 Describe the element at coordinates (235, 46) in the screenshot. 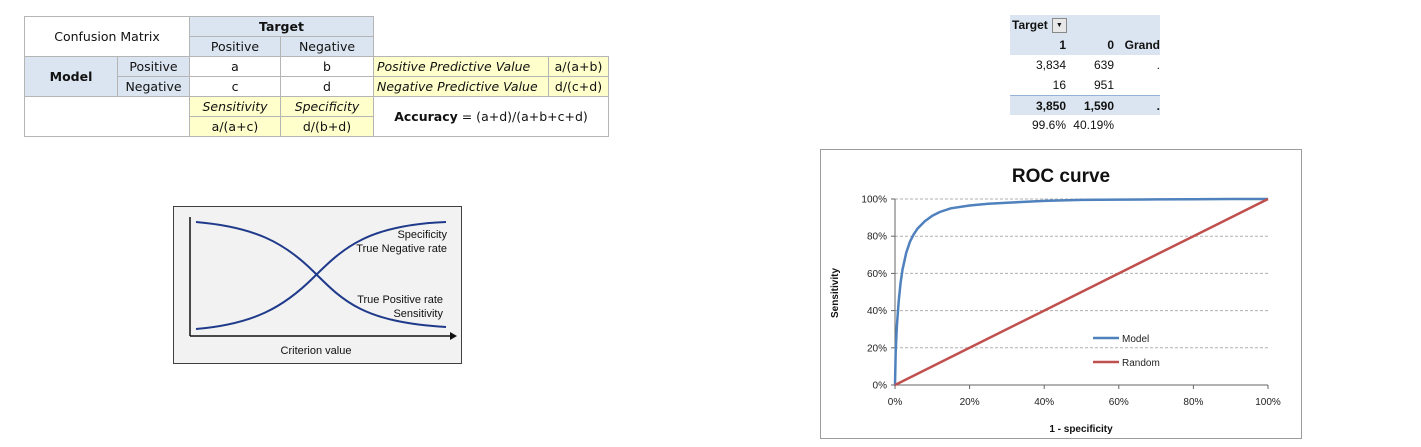

I see `target-positive-header: Positive` at that location.